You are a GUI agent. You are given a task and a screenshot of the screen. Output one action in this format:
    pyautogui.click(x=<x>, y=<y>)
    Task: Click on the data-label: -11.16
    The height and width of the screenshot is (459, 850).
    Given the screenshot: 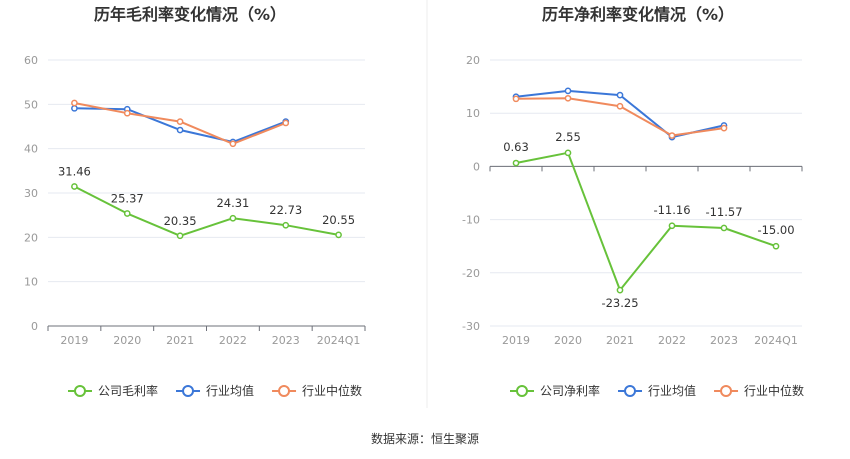 What is the action you would take?
    pyautogui.click(x=671, y=210)
    